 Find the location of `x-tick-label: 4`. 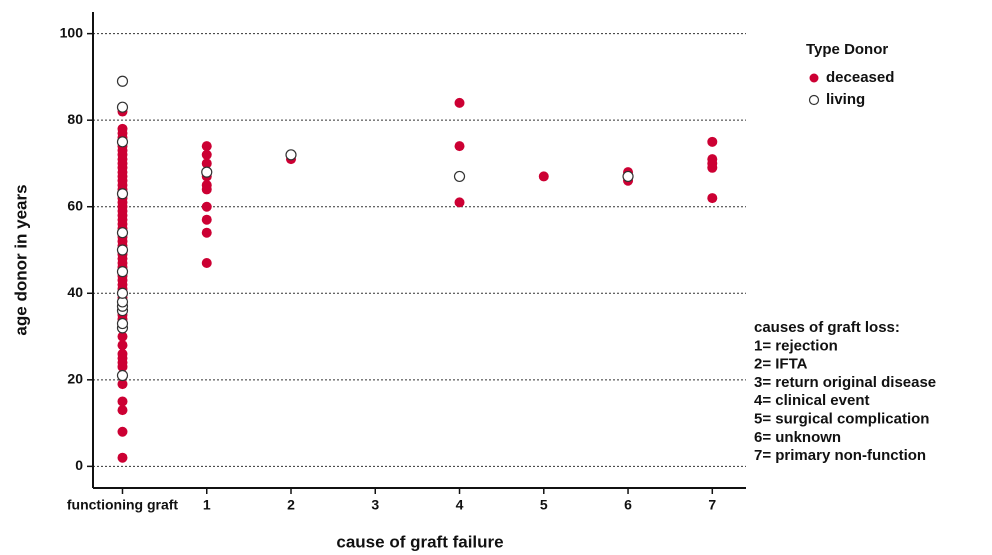

x-tick-label: 4 is located at coordinates (460, 505).